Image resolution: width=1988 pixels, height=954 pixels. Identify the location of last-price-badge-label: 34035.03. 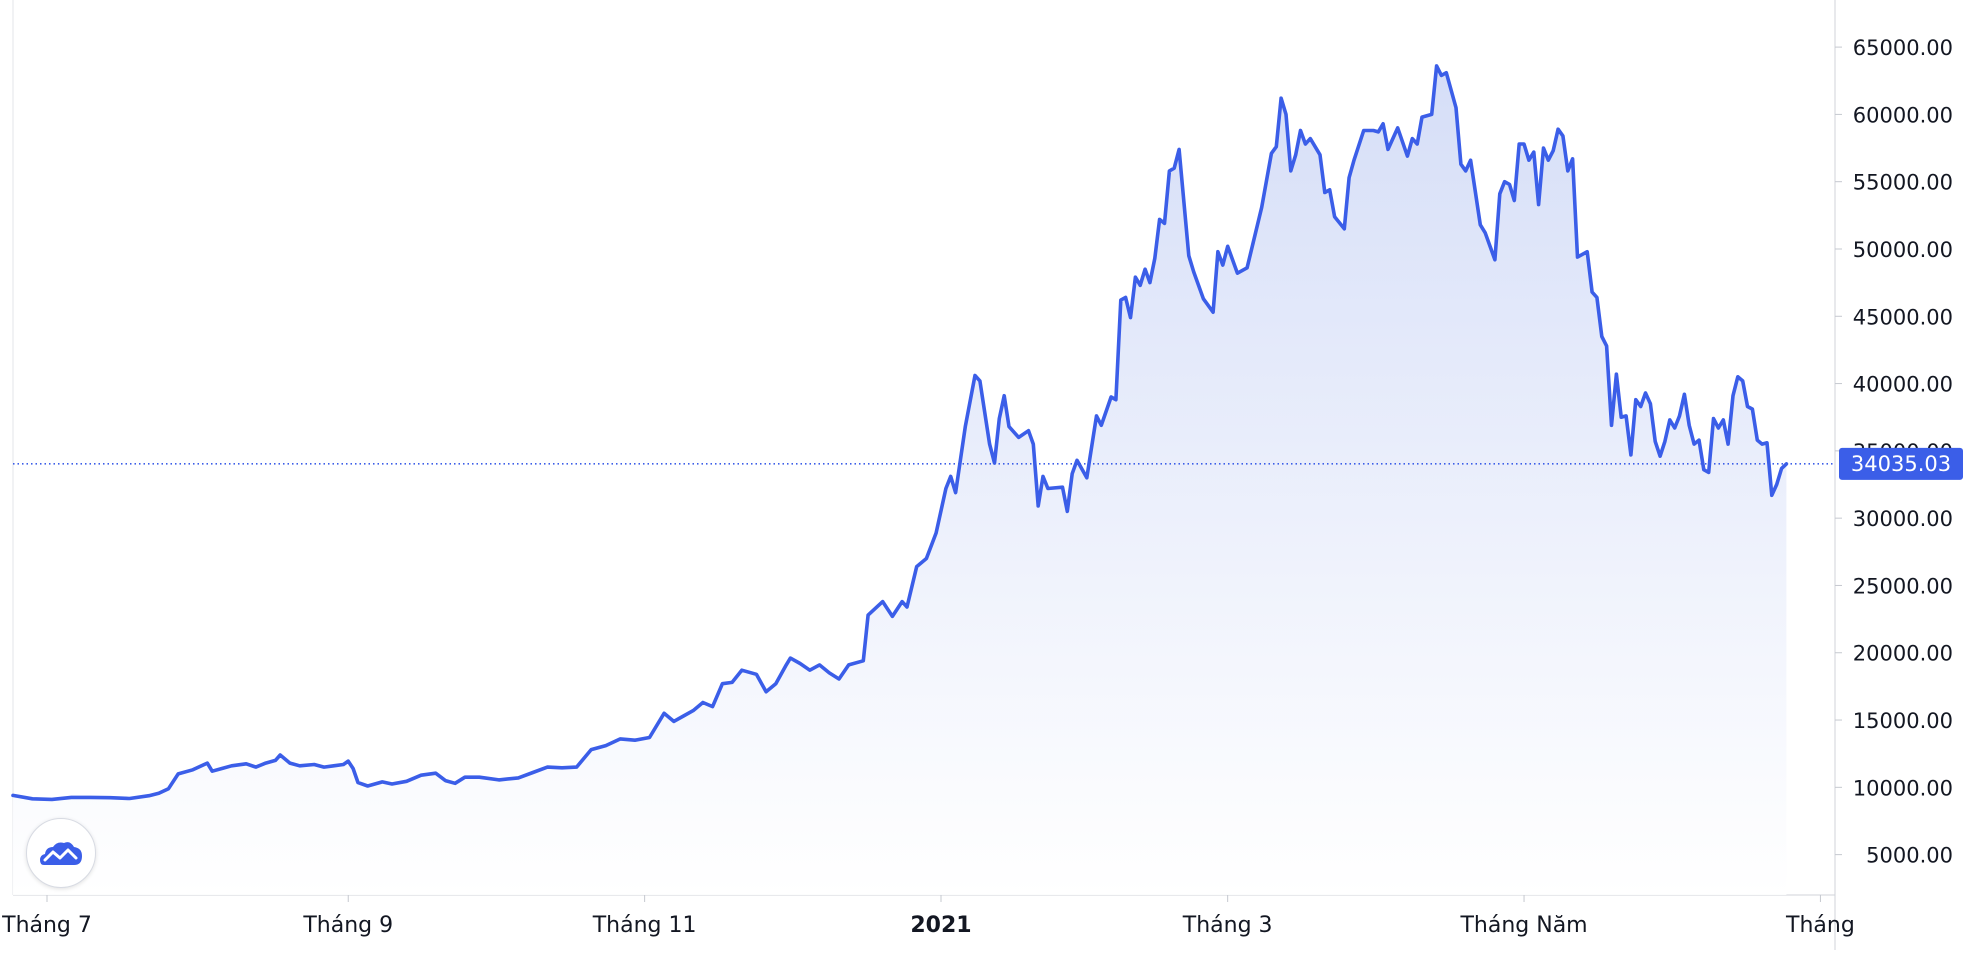
(1901, 464).